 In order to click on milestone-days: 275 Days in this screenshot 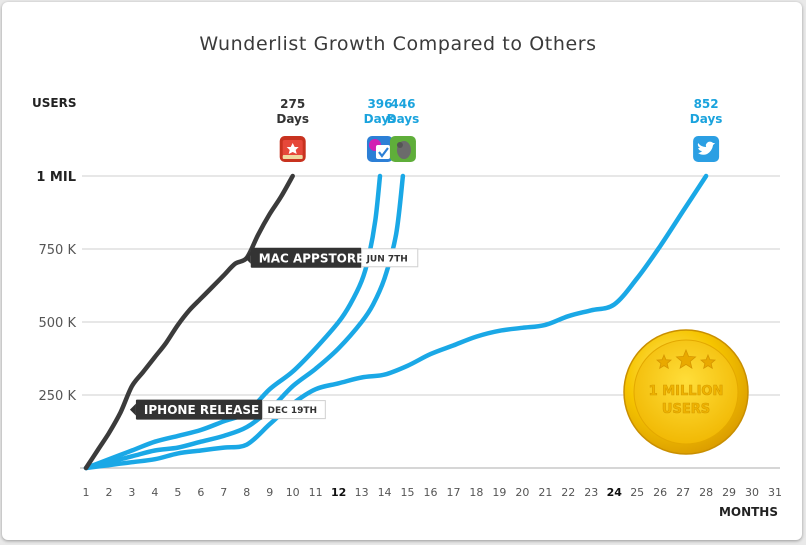, I will do `click(292, 111)`.